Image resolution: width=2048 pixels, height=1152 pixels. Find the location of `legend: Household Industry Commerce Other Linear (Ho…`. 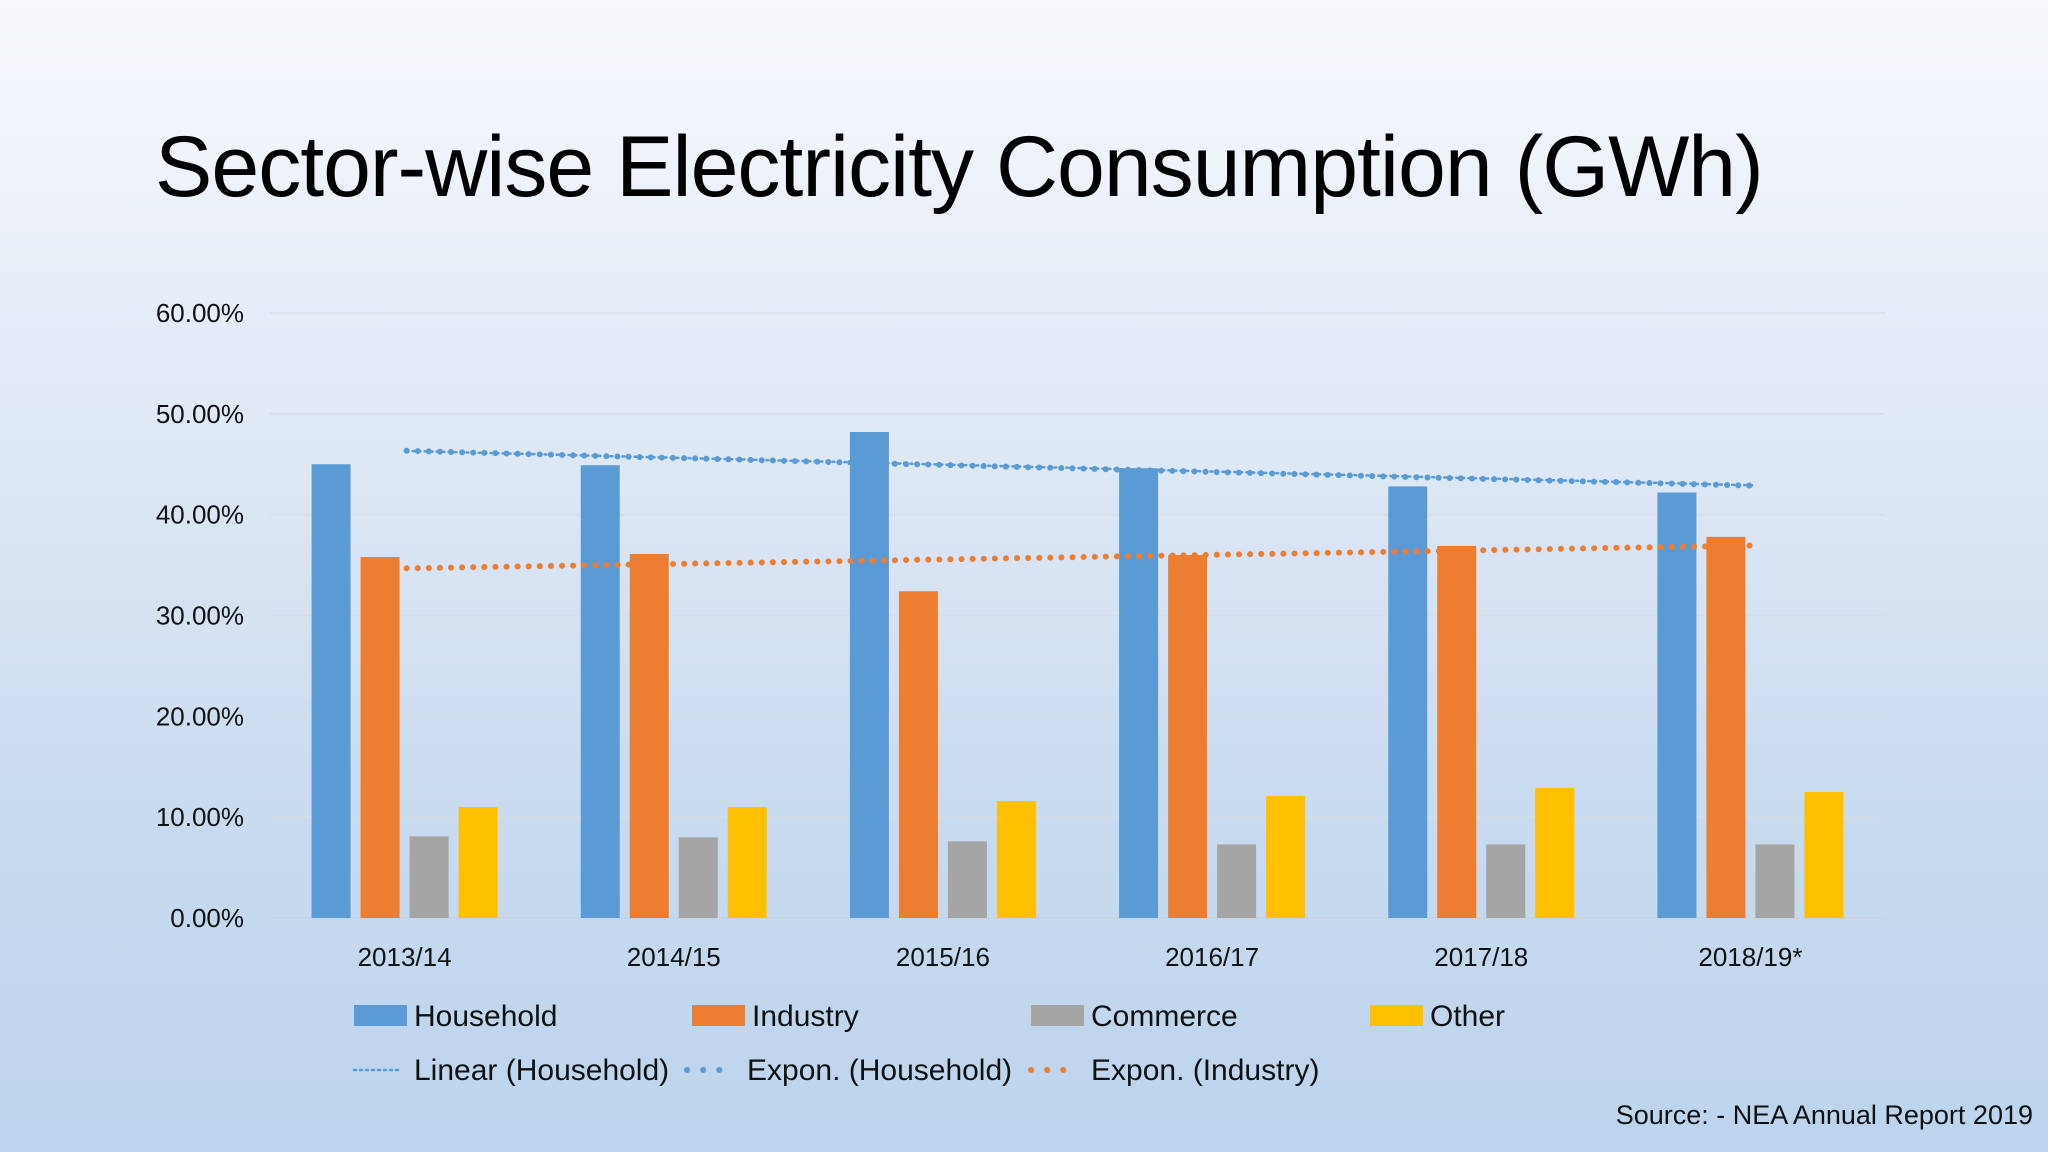

legend: Household Industry Commerce Other Linear (Ho… is located at coordinates (928, 1043).